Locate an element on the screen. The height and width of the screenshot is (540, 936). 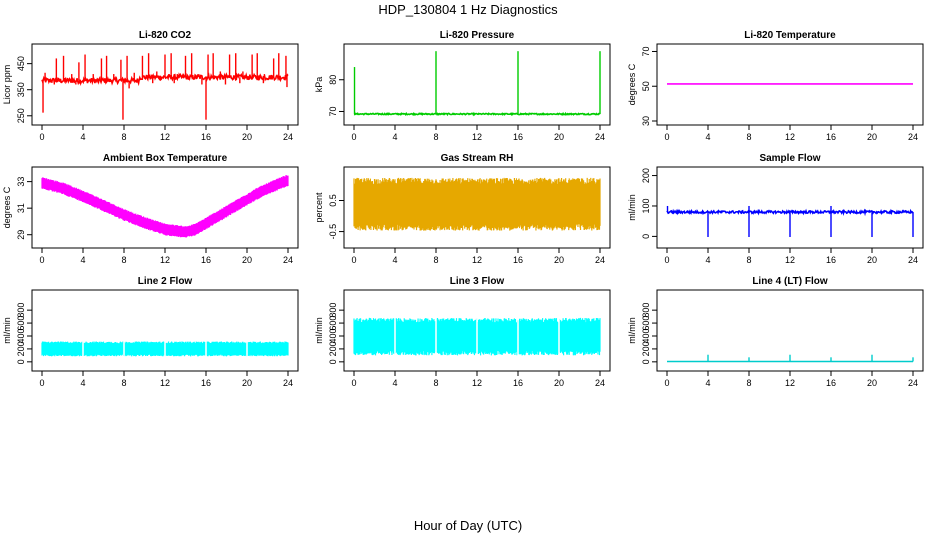
panel-title: Line 3 Flow is located at coordinates (477, 281).